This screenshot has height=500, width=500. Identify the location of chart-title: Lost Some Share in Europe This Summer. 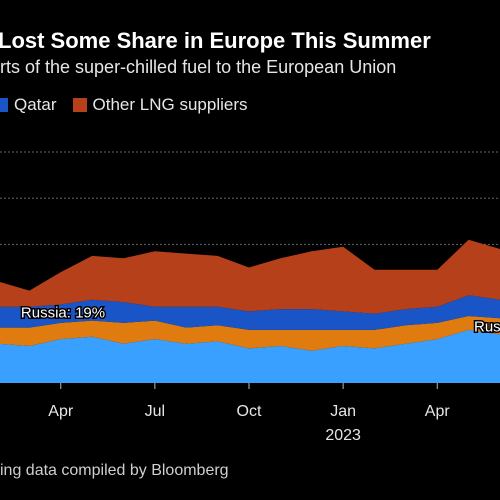
(215, 40).